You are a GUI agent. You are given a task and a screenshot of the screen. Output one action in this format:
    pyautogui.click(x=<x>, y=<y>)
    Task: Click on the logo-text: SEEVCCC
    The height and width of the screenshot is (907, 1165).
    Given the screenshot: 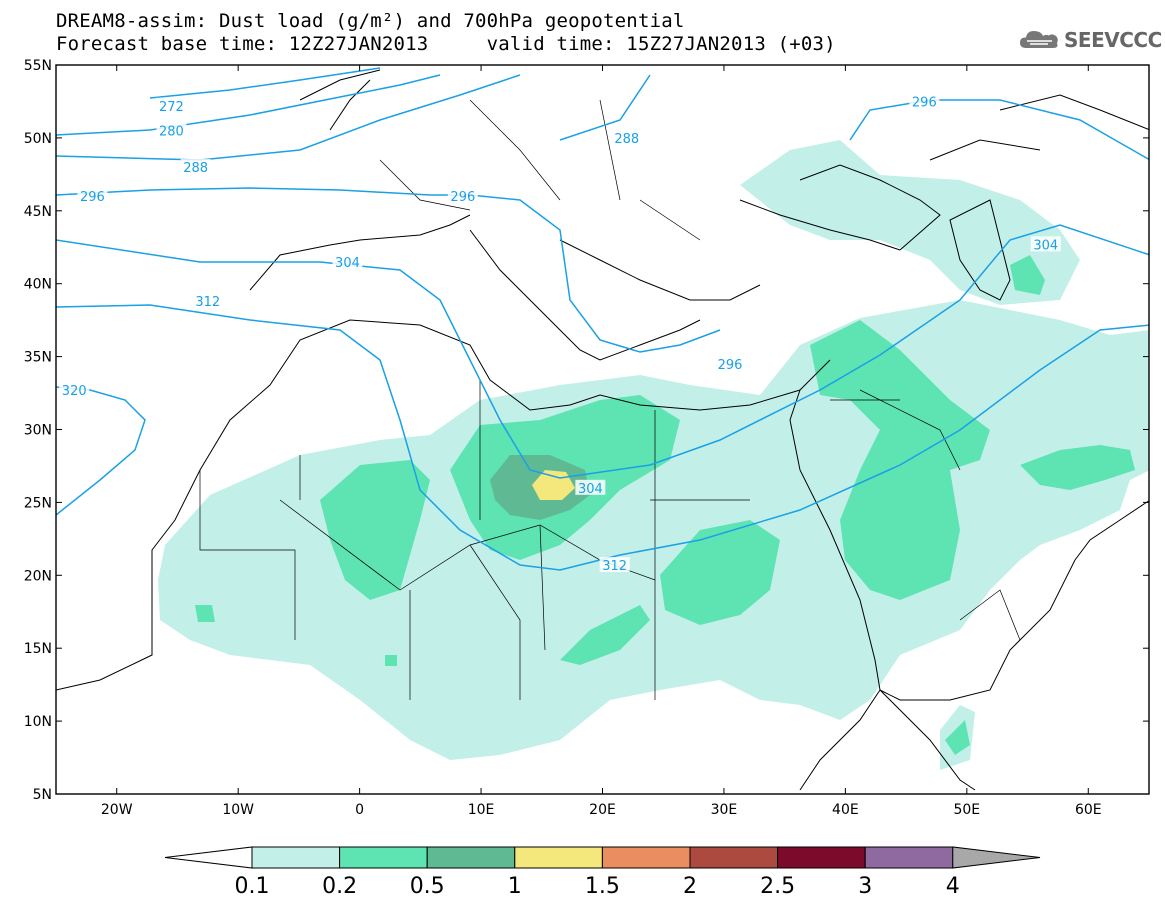 What is the action you would take?
    pyautogui.click(x=1113, y=40)
    